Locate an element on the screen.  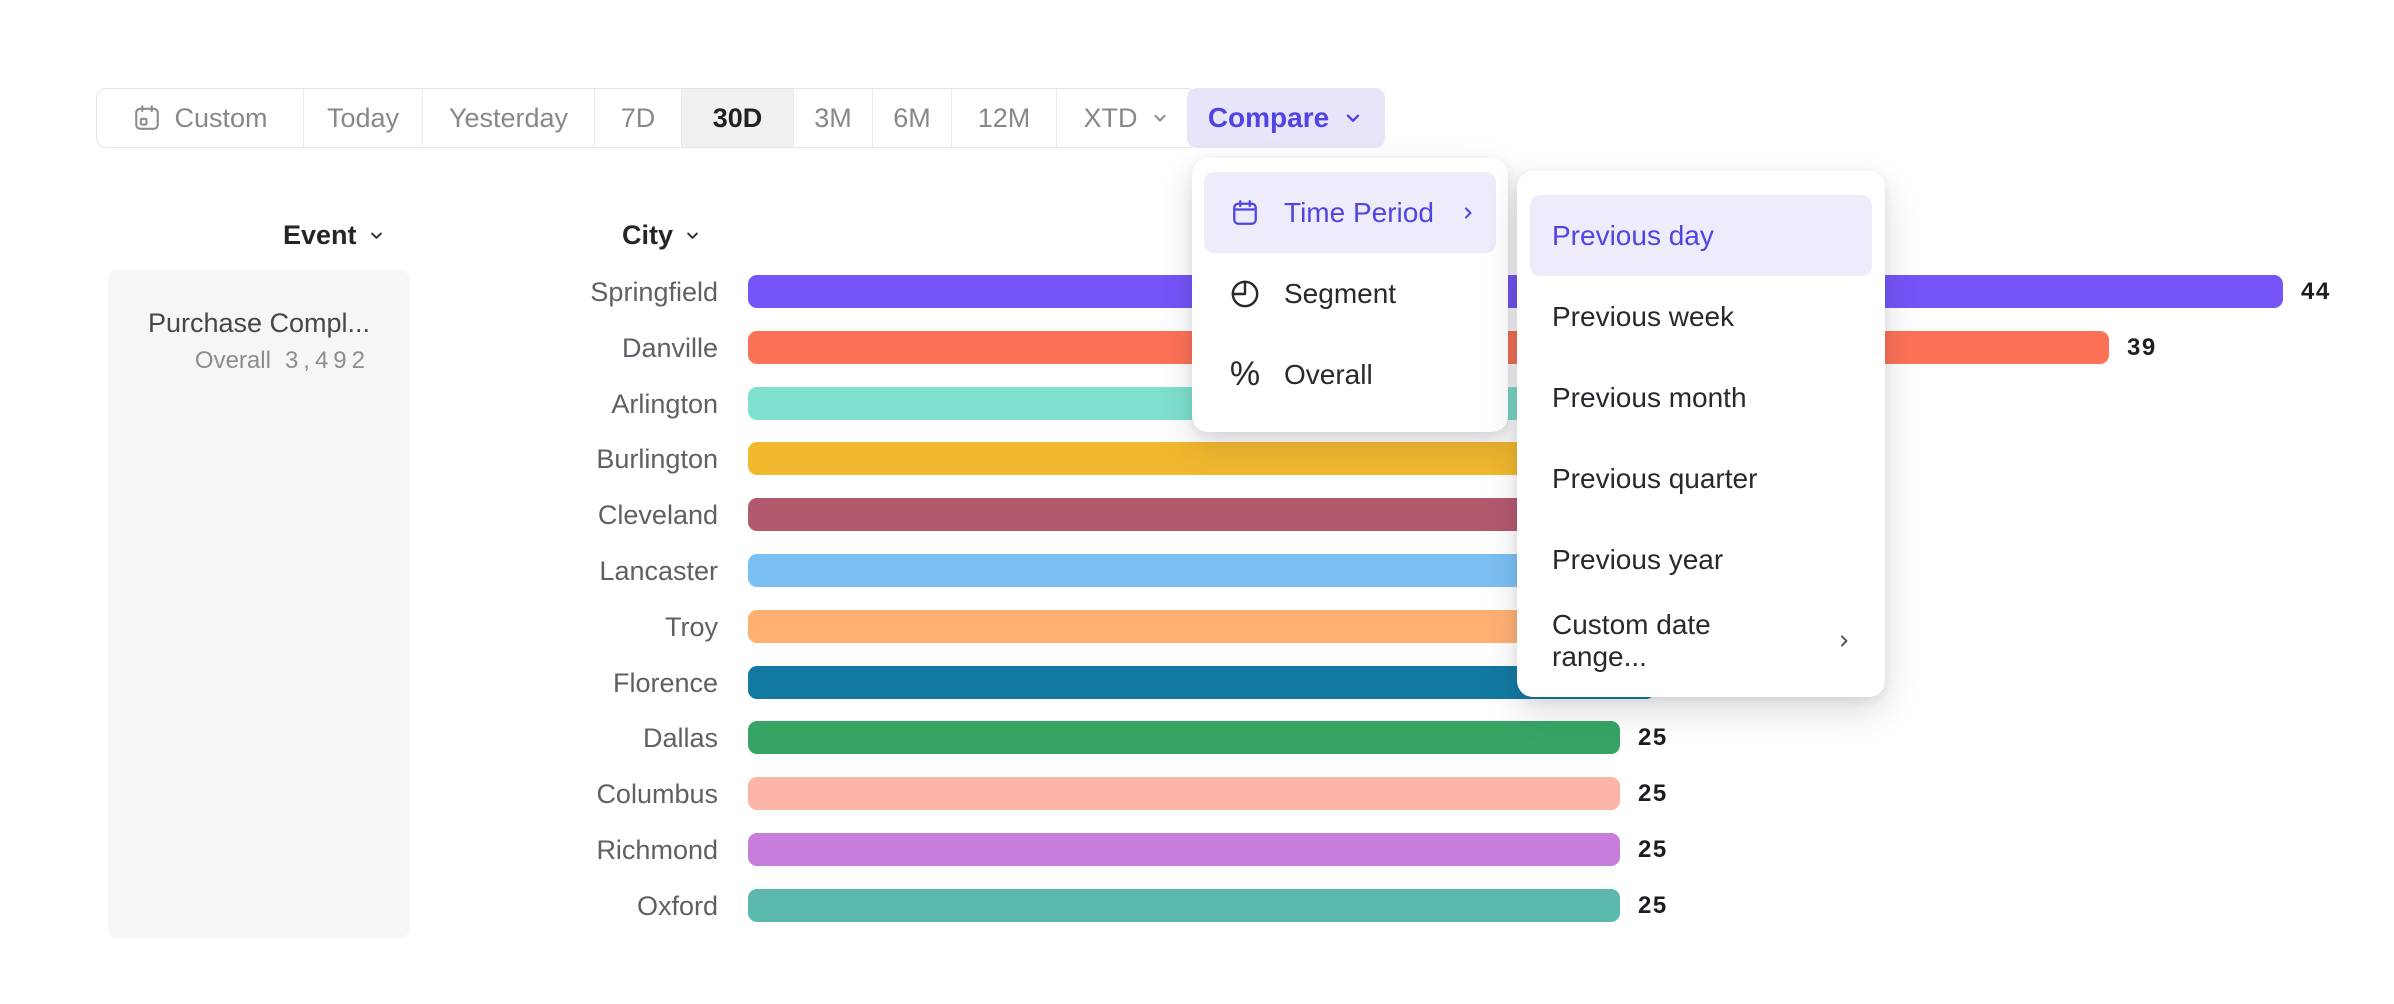
submenu-item-previous-day: Previous day is located at coordinates (1701, 235).